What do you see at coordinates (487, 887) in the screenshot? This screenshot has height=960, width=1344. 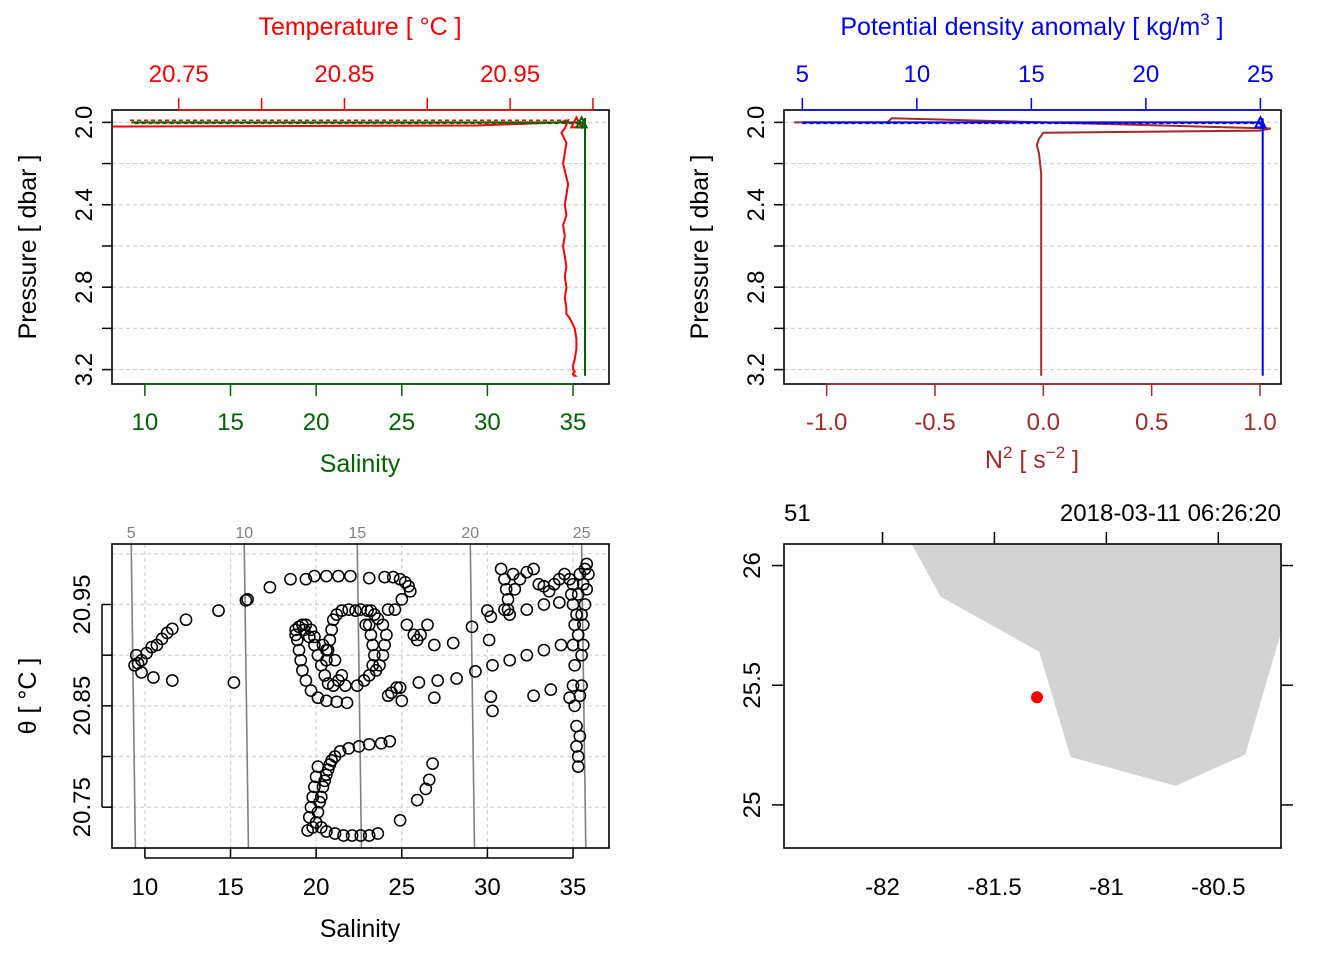 I see `salinity-tick-label: 30` at bounding box center [487, 887].